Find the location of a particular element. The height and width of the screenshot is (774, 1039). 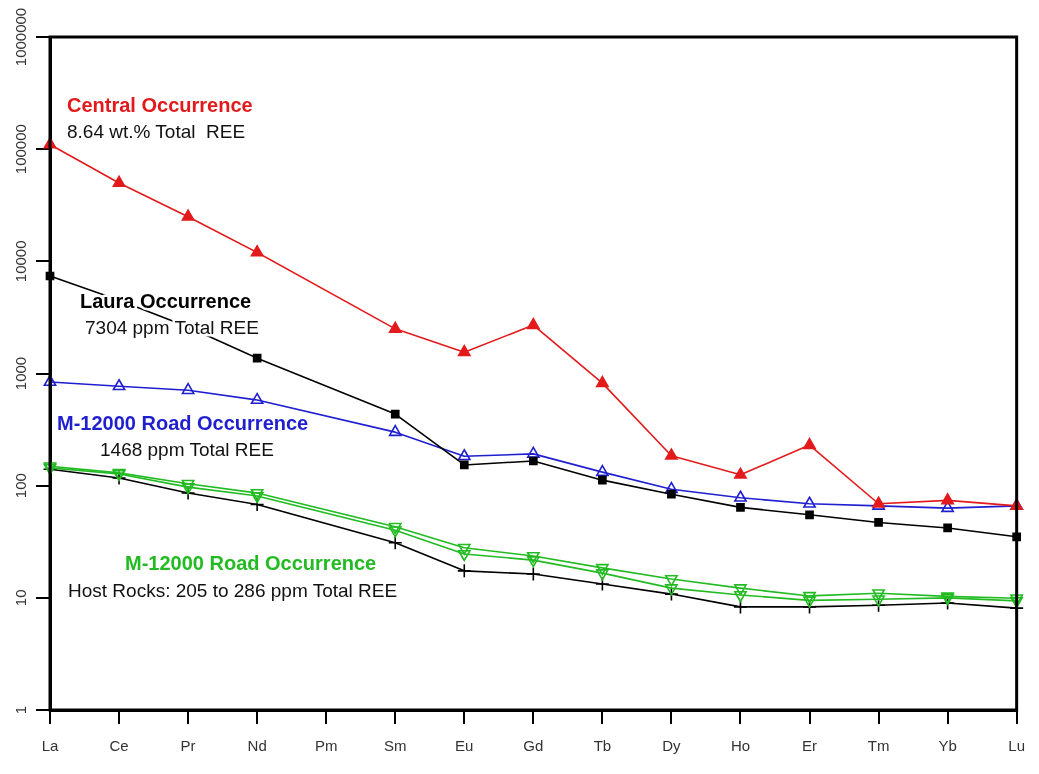

annotation: 1468 ppm Total REE is located at coordinates (187, 449).